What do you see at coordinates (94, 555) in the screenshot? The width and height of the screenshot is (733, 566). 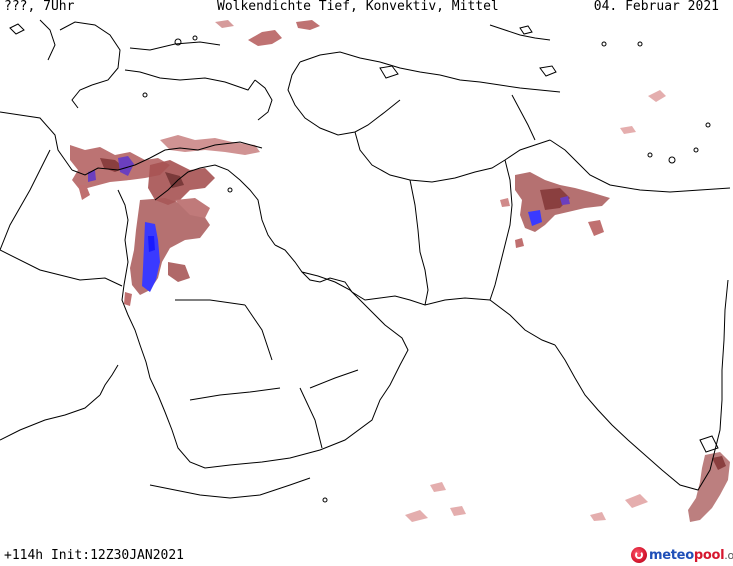 I see `run-info-label: +114h Init:12Z30JAN2021` at bounding box center [94, 555].